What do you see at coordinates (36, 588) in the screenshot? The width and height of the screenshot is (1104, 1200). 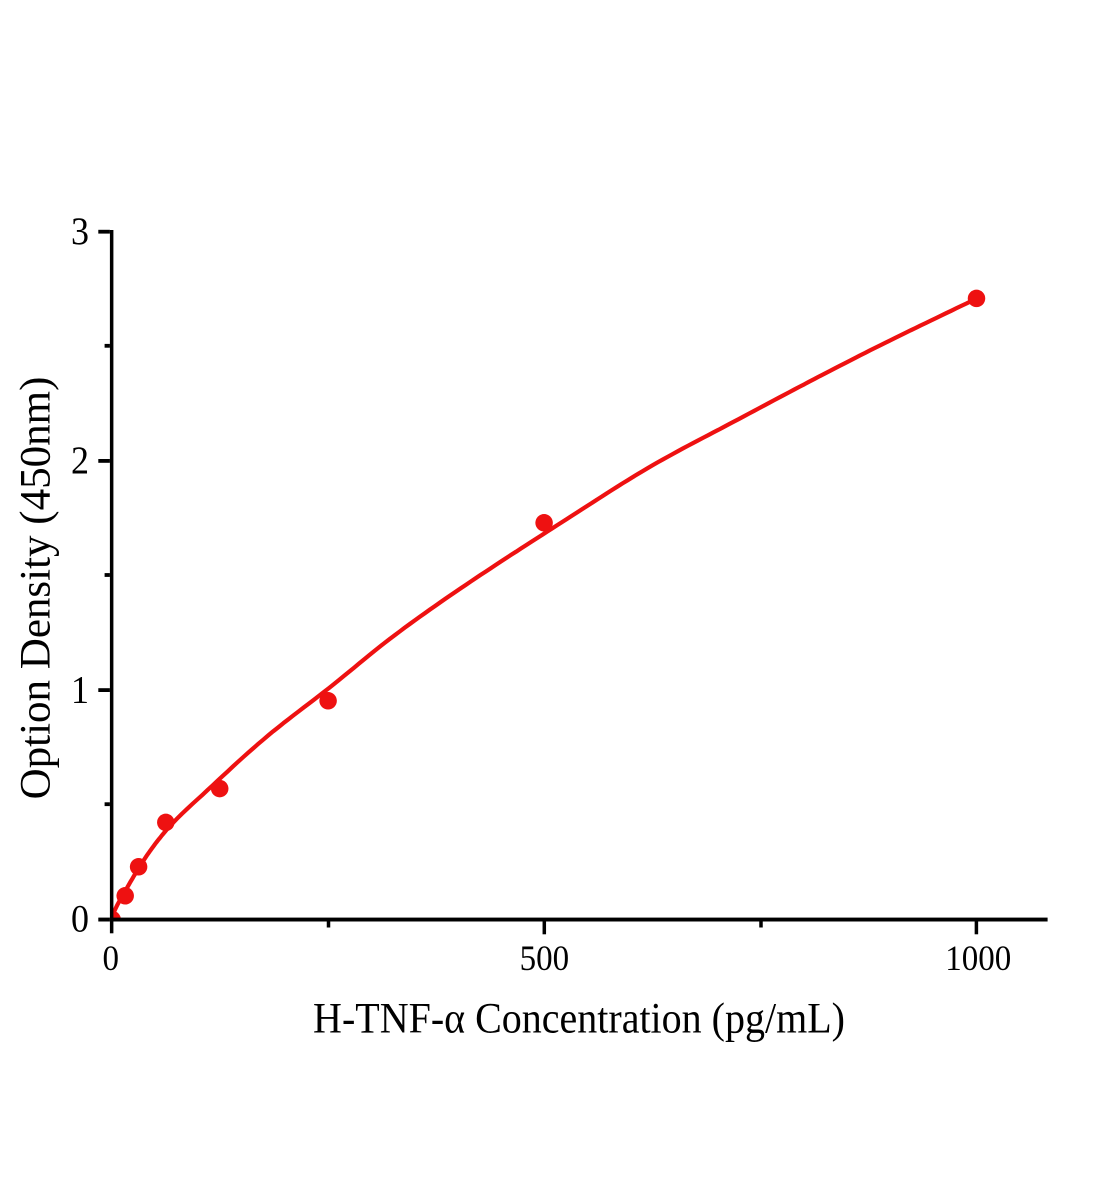 I see `svg-text: Option Density (450nm)` at bounding box center [36, 588].